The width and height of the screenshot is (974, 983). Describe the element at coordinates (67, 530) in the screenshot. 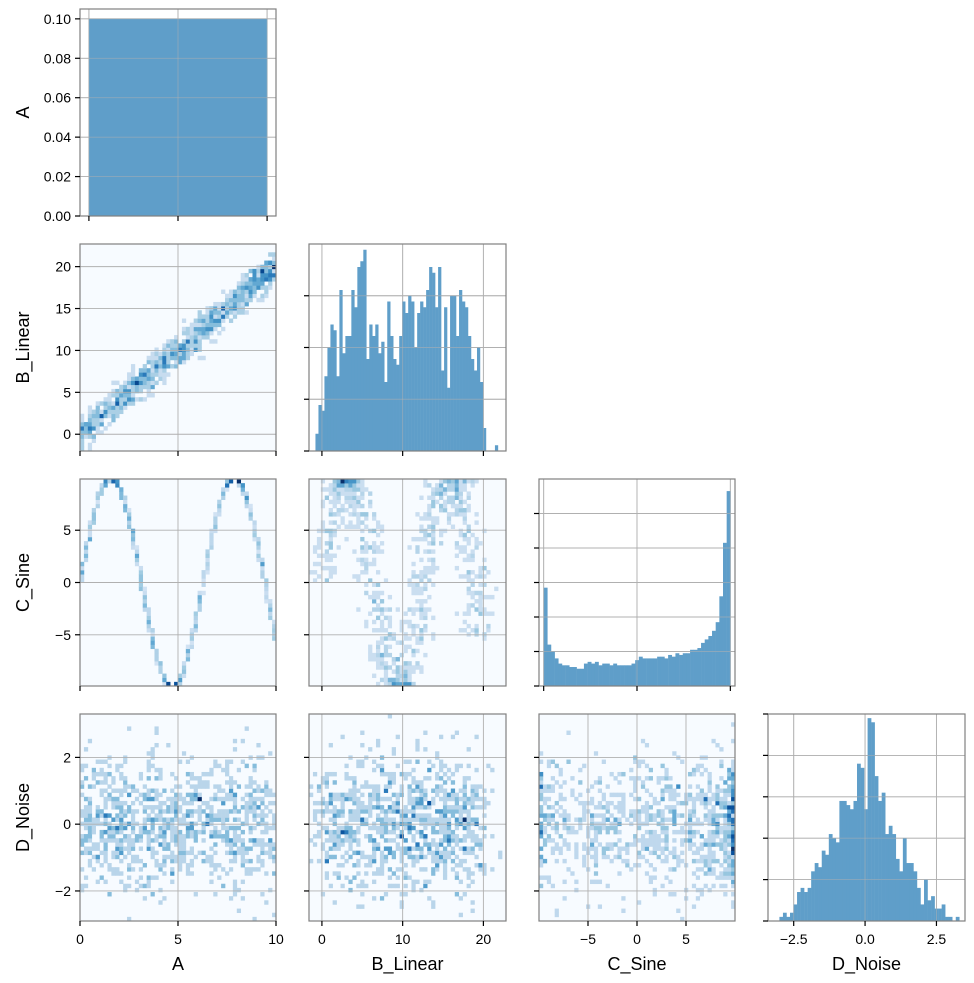

I see `y-tick-label: 5` at that location.